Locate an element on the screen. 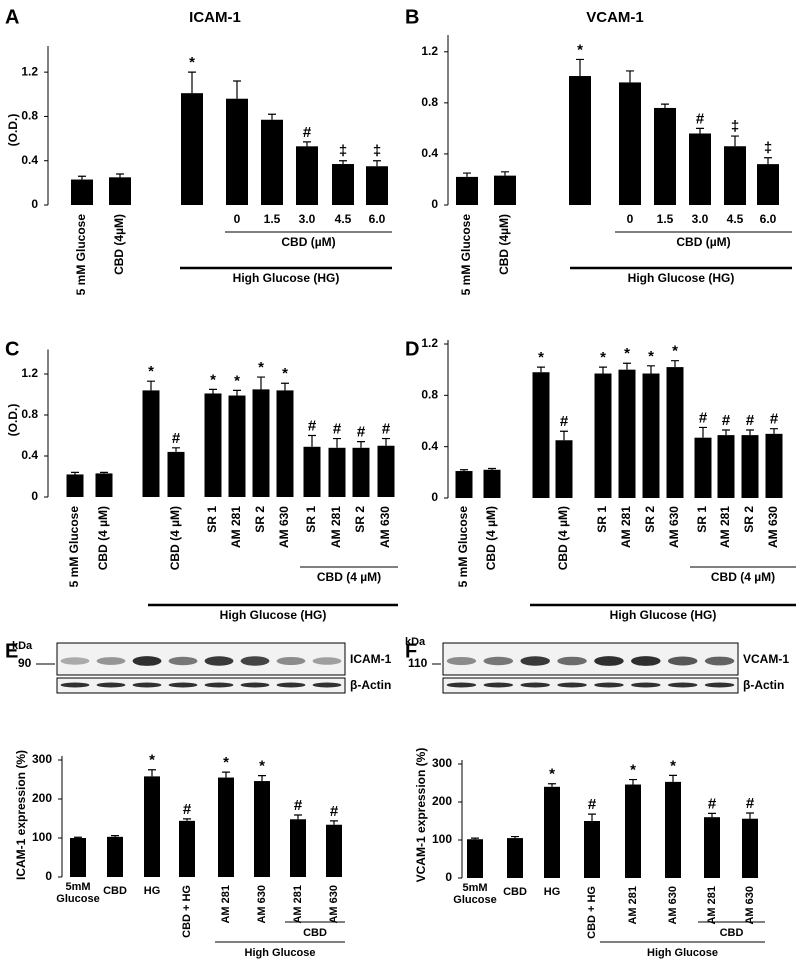  x-tick-label: 1.5 is located at coordinates (272, 219).